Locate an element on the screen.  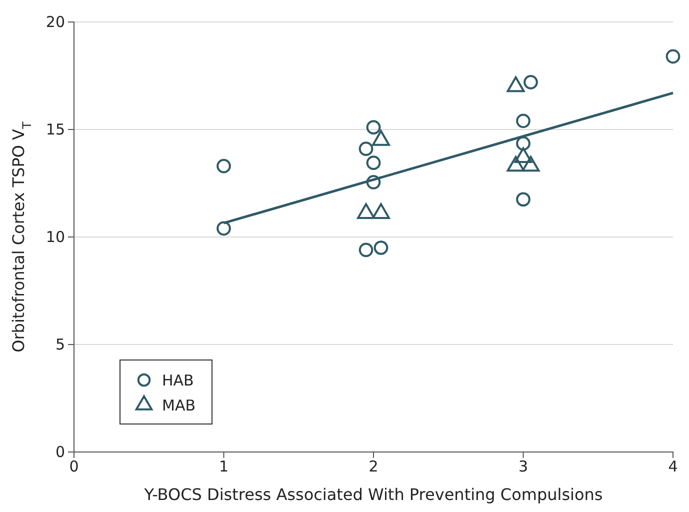
x-tick-label: 0 is located at coordinates (74, 467).